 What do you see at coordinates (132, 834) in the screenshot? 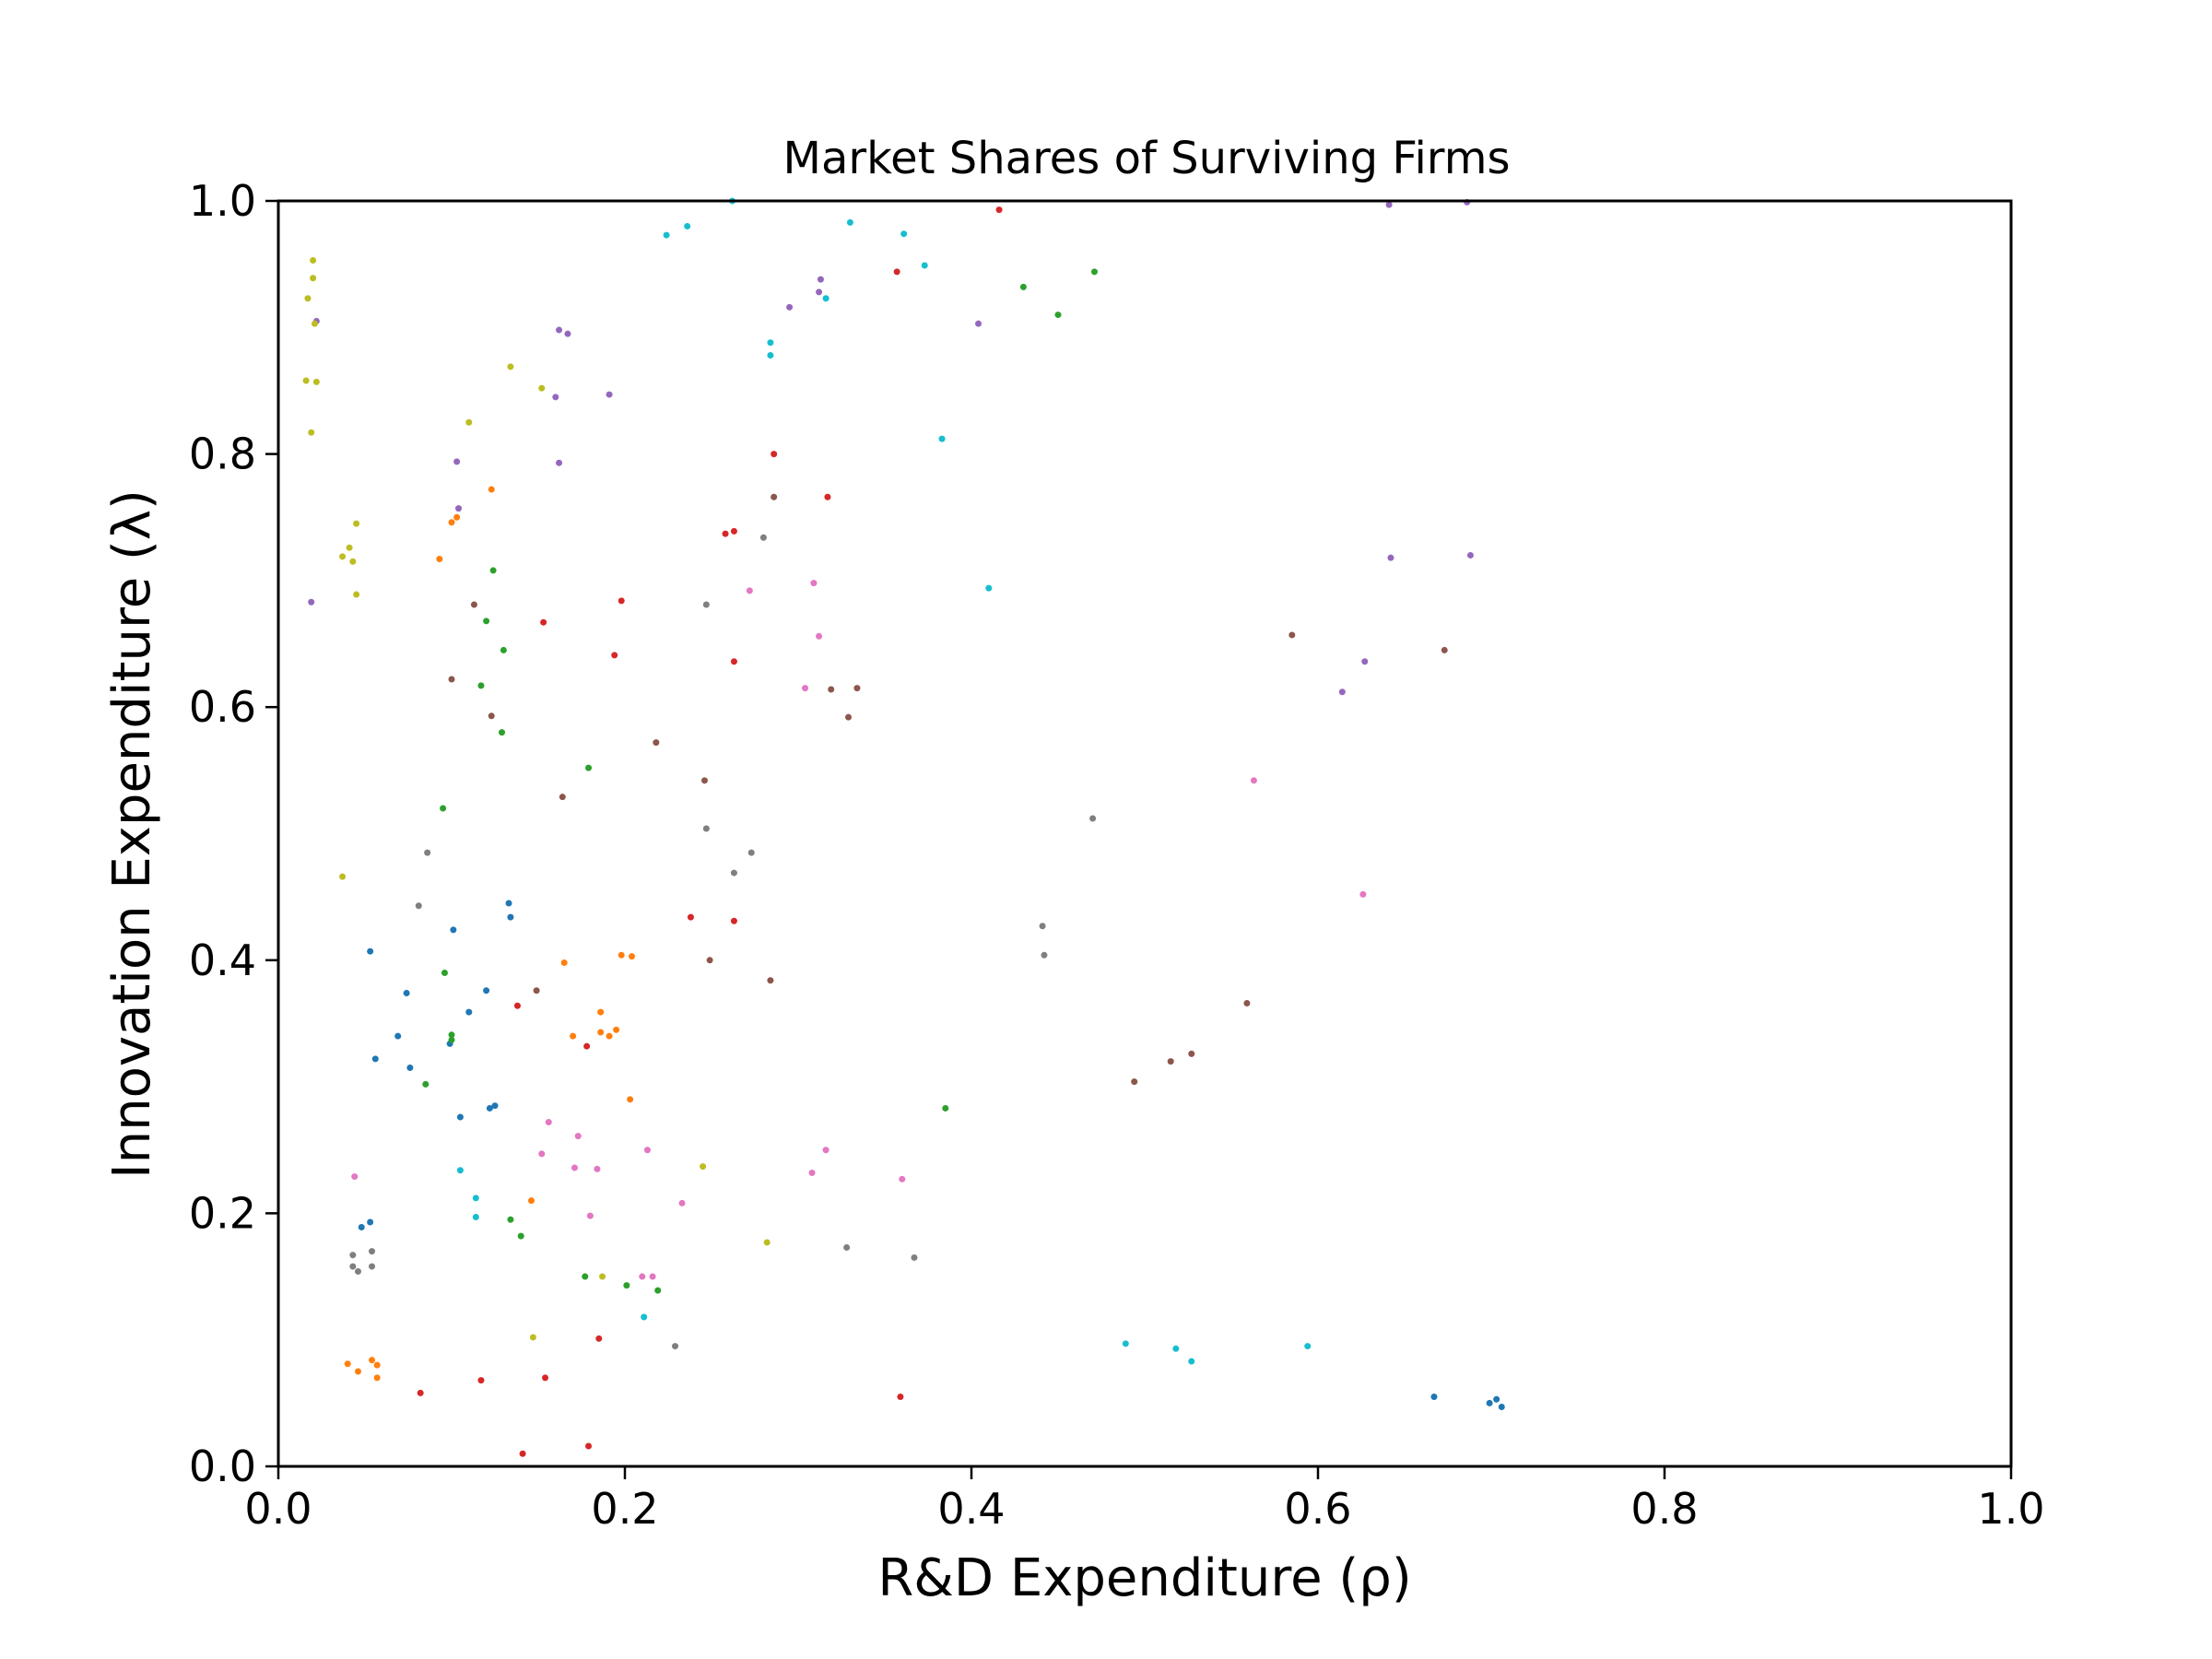
I see `y-axis-label: Innovation Expenditure (λ)` at bounding box center [132, 834].